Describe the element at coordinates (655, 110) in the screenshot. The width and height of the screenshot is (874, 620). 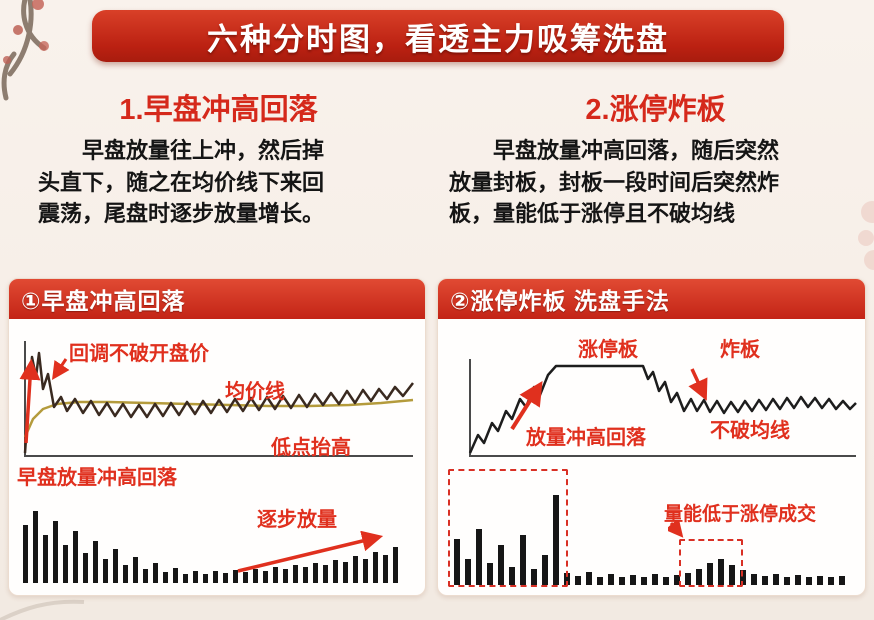
I see `section-2-heading: 2.涨停炸板` at that location.